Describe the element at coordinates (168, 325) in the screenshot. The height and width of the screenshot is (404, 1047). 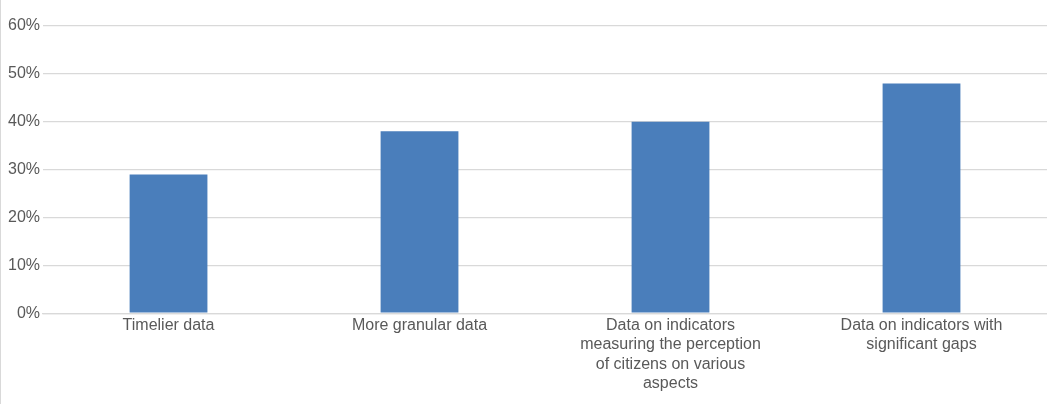
I see `x-tick-label: Timelier data` at that location.